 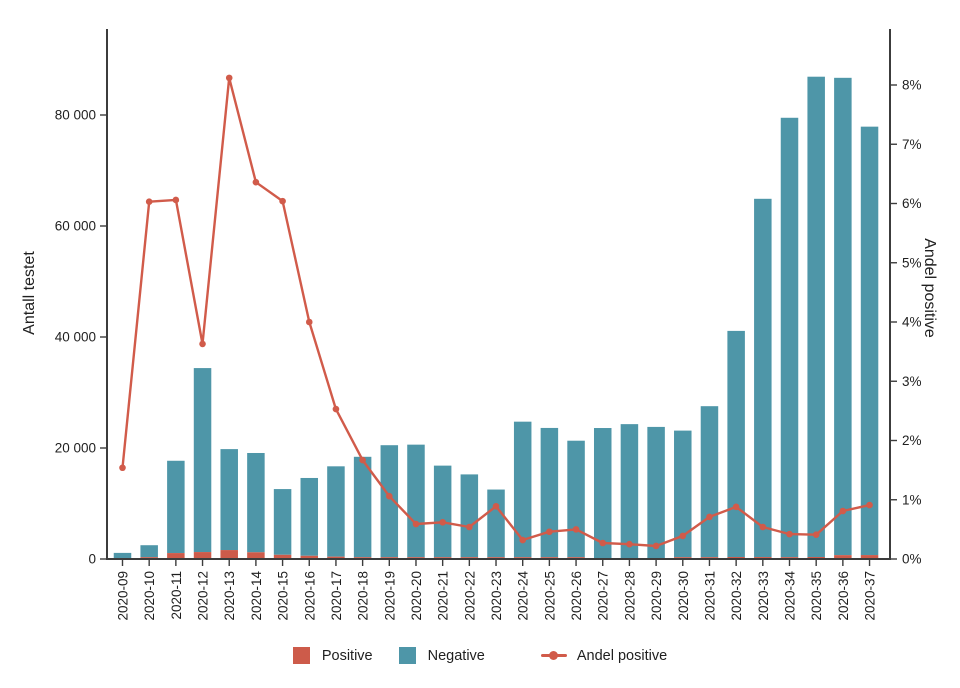 I want to click on left-axis-tick-label: 60 000, so click(x=75, y=226).